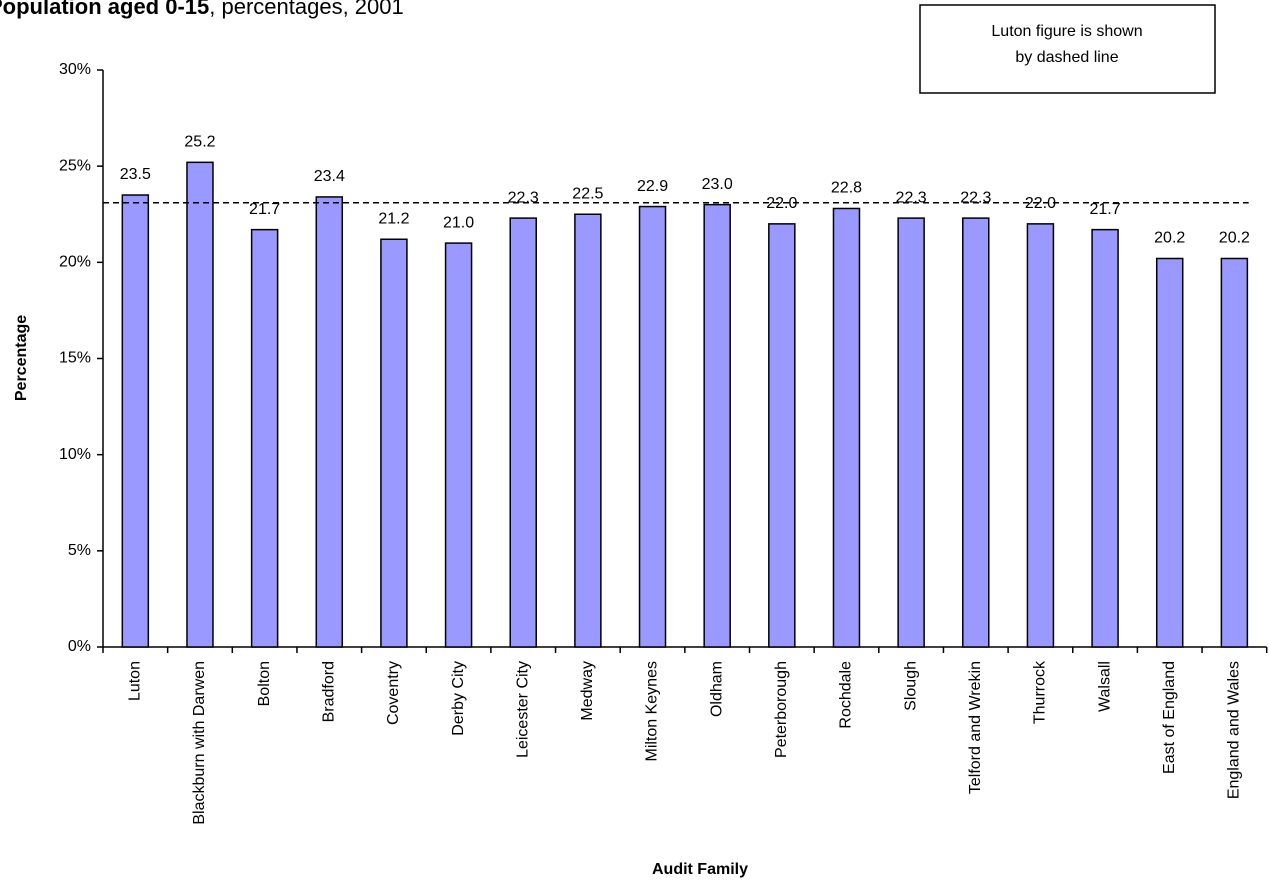 Image resolution: width=1269 pixels, height=883 pixels. What do you see at coordinates (846, 188) in the screenshot?
I see `value-label: 22.8` at bounding box center [846, 188].